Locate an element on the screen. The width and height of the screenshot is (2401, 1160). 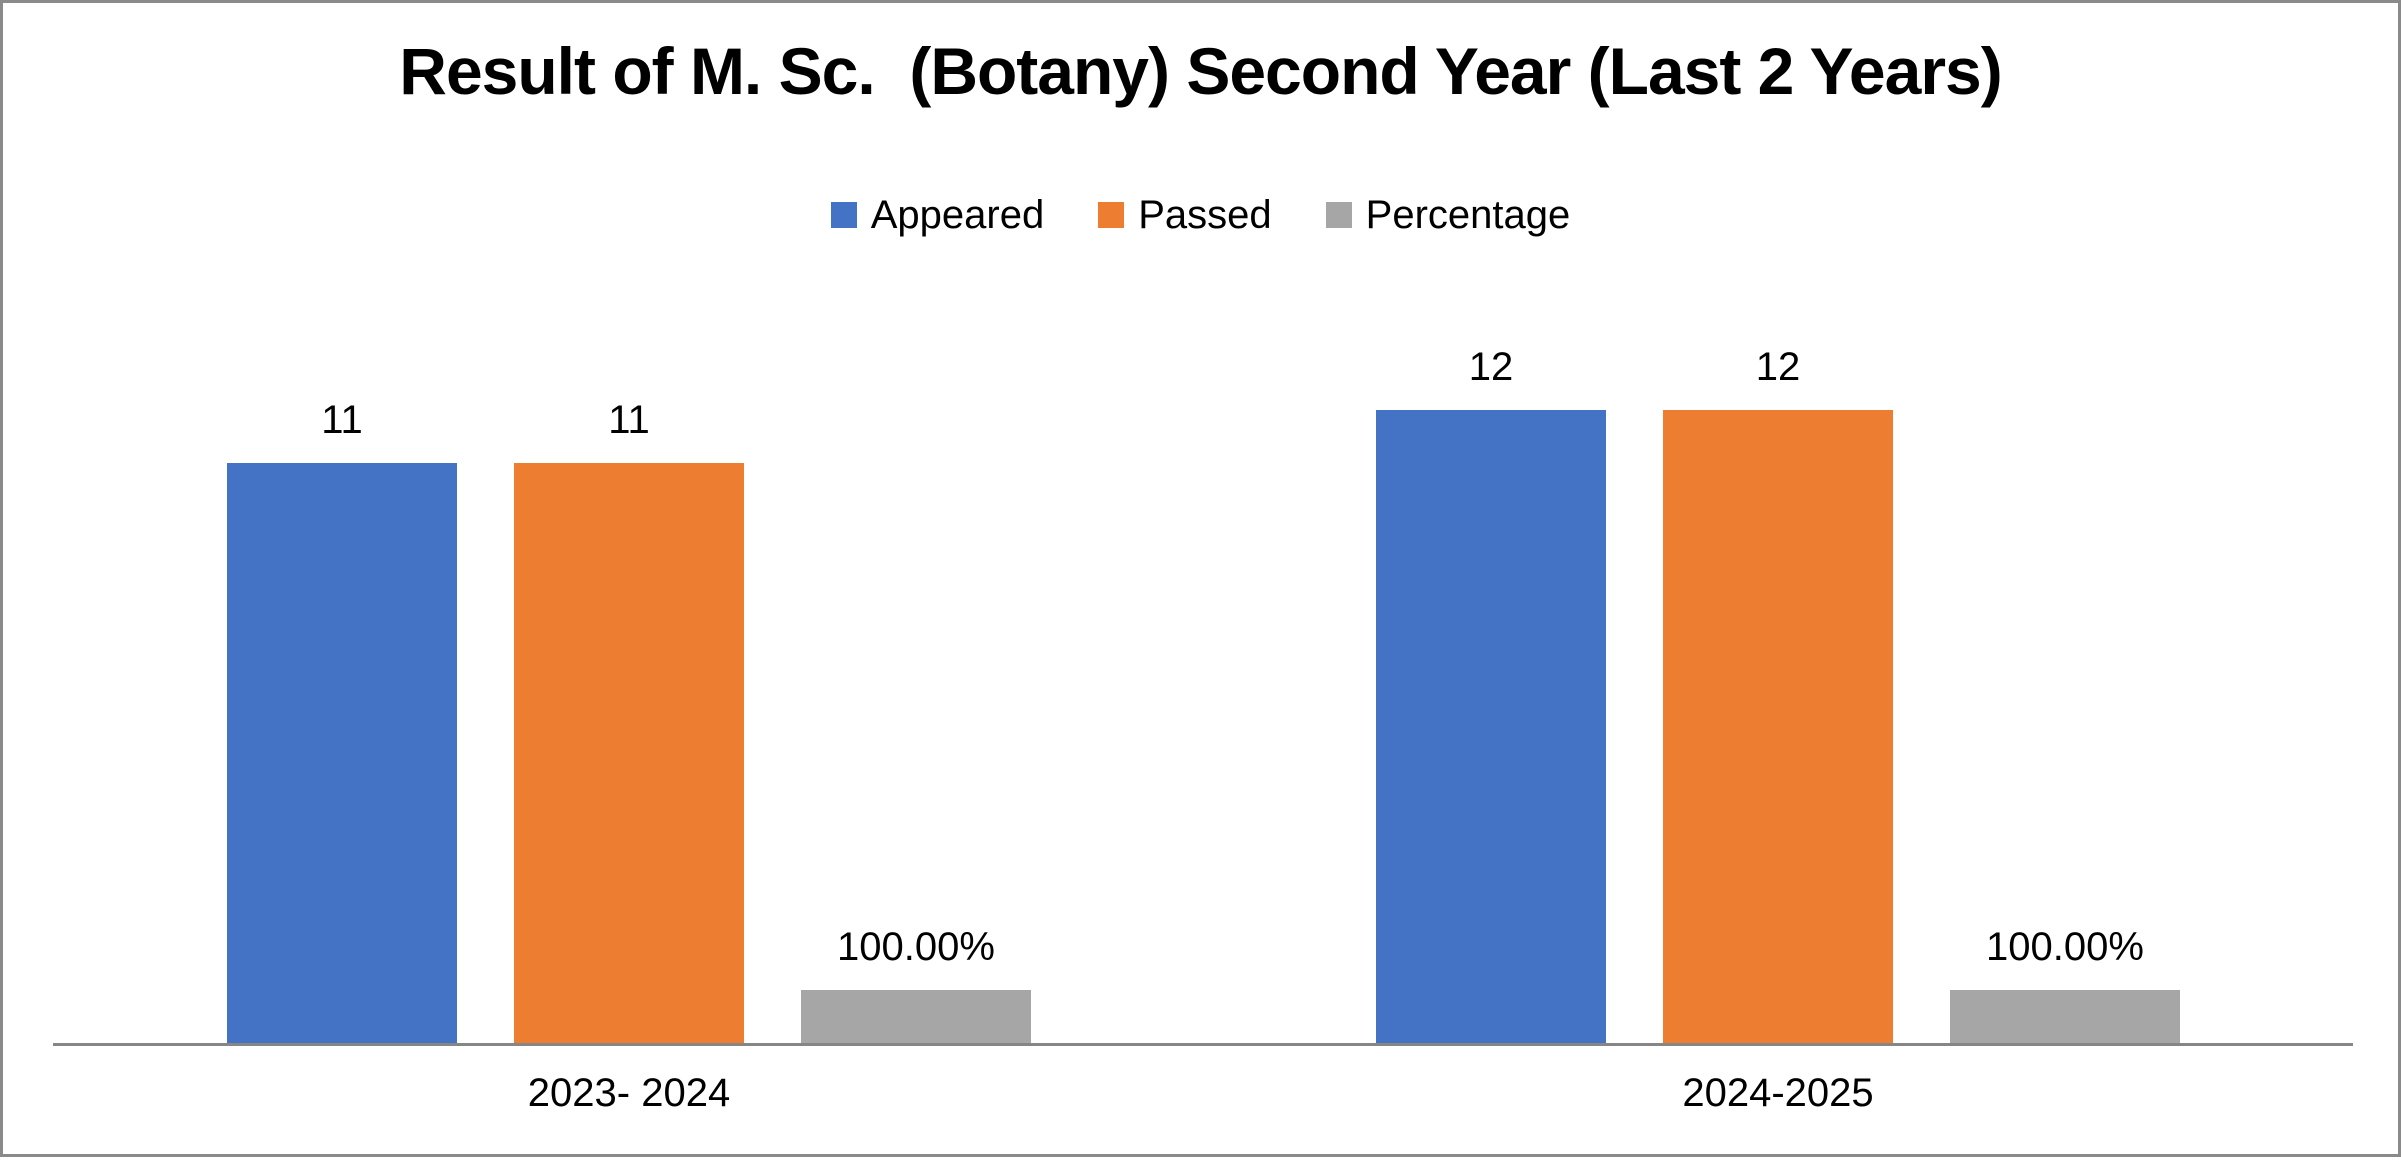
legend: Appeared Passed Percentage is located at coordinates (1200, 215).